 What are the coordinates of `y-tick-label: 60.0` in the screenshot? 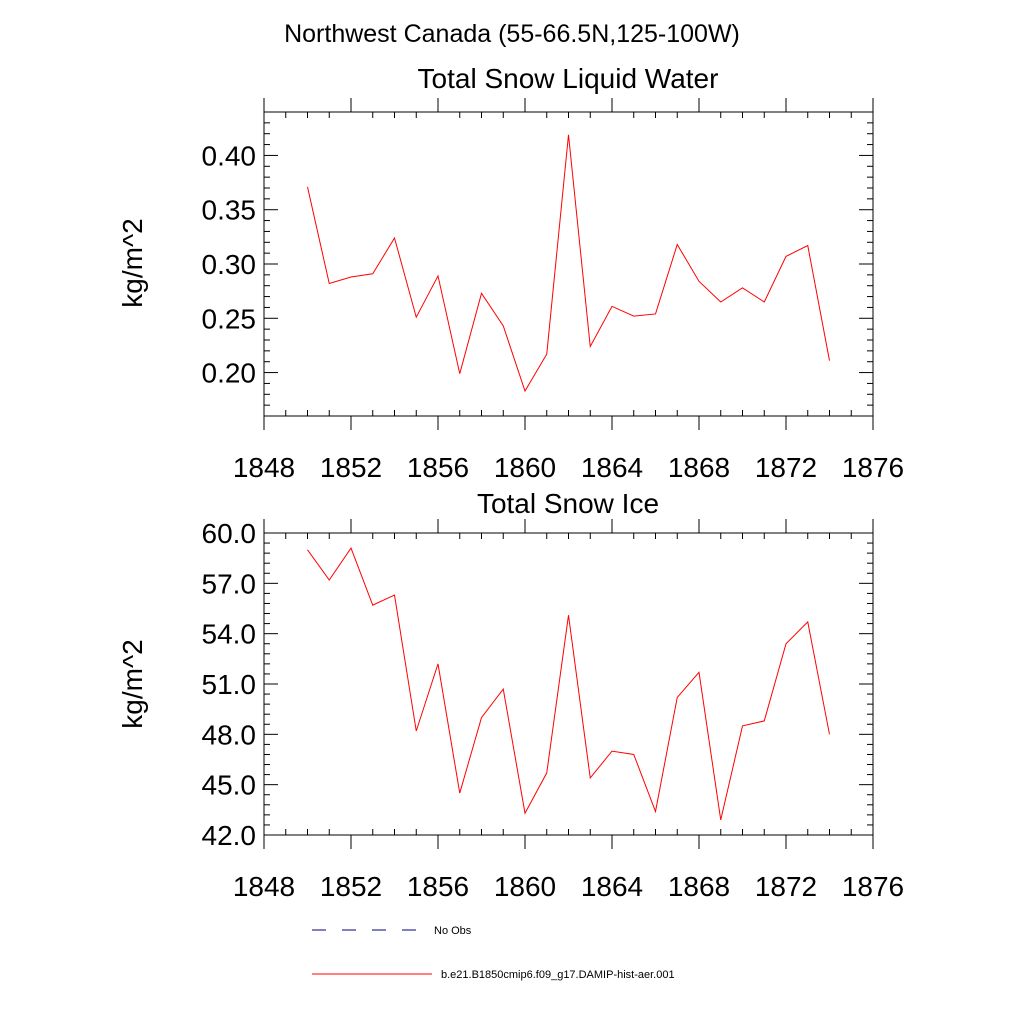 It's located at (229, 533).